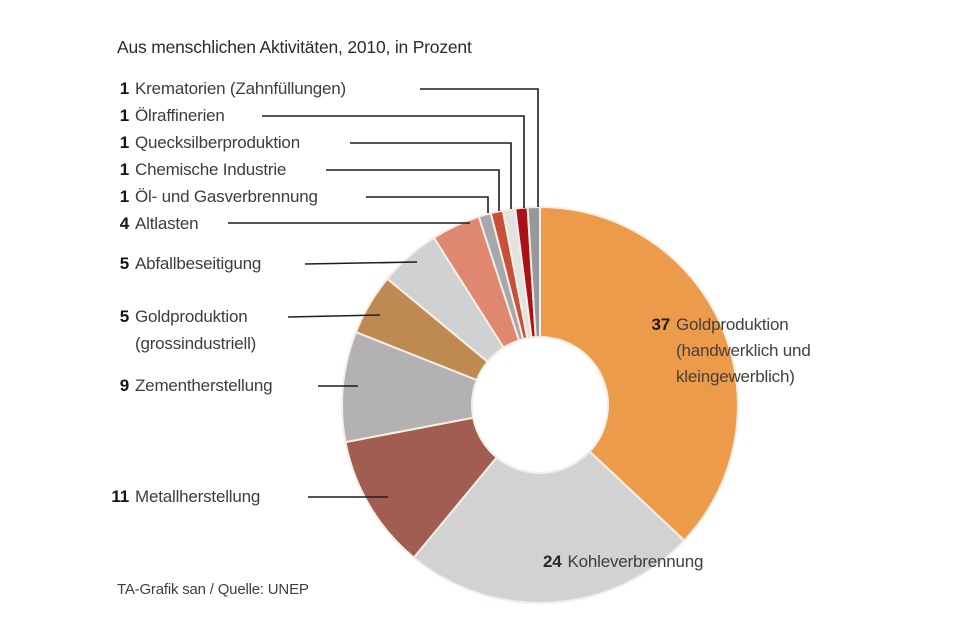 Image resolution: width=960 pixels, height=641 pixels. Describe the element at coordinates (217, 142) in the screenshot. I see `legend-label: Quecksilberproduktion` at that location.